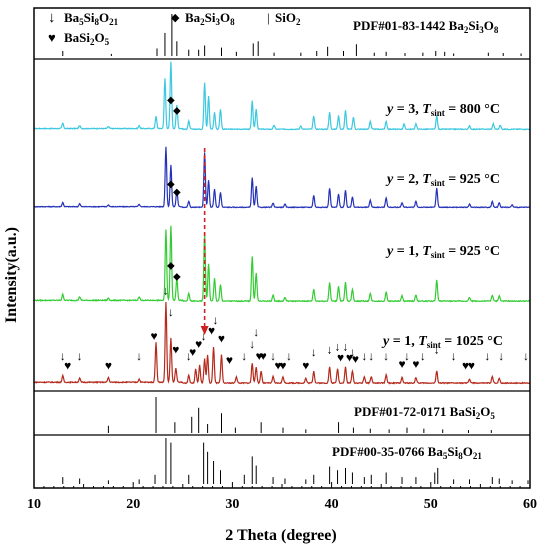 This screenshot has width=543, height=550. Describe the element at coordinates (454, 356) in the screenshot. I see `phase-marker-3-43: ↓` at that location.